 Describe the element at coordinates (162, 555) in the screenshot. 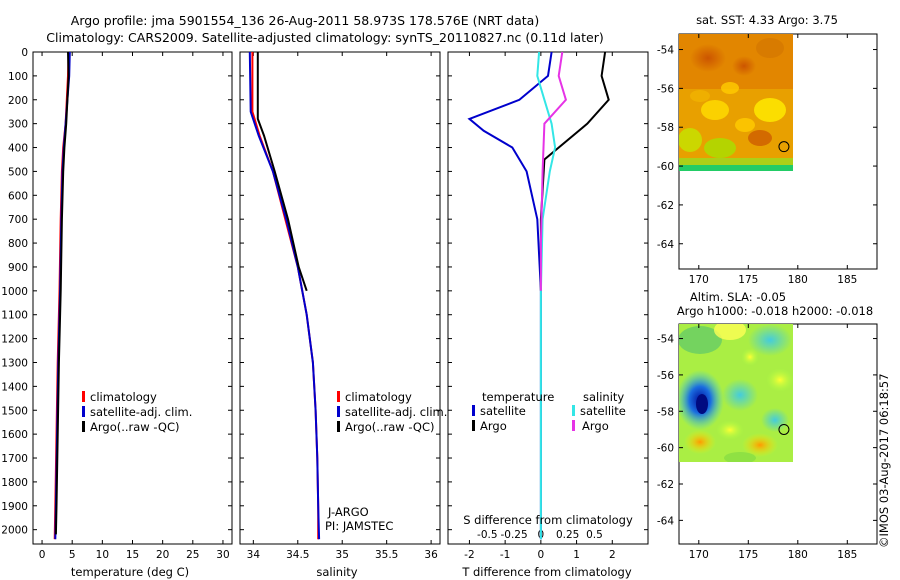

I see `x-tick-label: 20` at that location.